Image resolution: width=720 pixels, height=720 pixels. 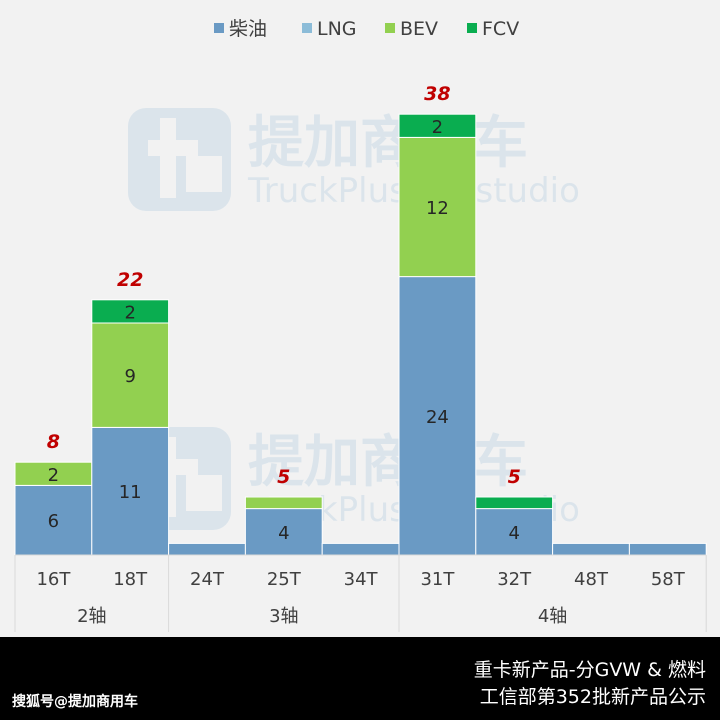 I want to click on x-tick-label: 18T, so click(x=130, y=579).